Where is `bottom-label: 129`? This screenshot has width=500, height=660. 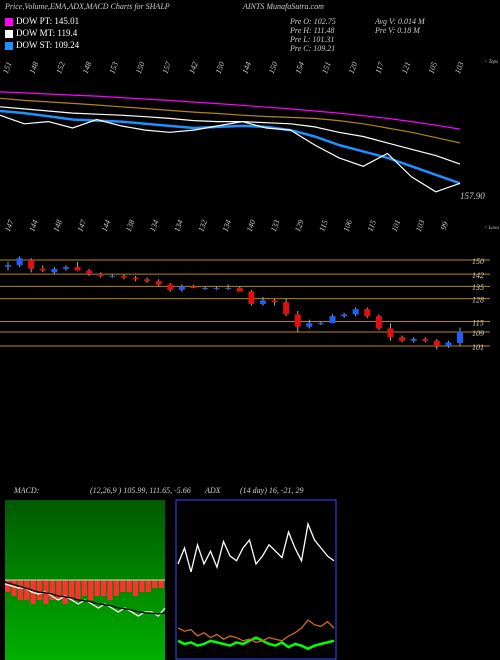
bottom-label: 129 is located at coordinates (299, 226).